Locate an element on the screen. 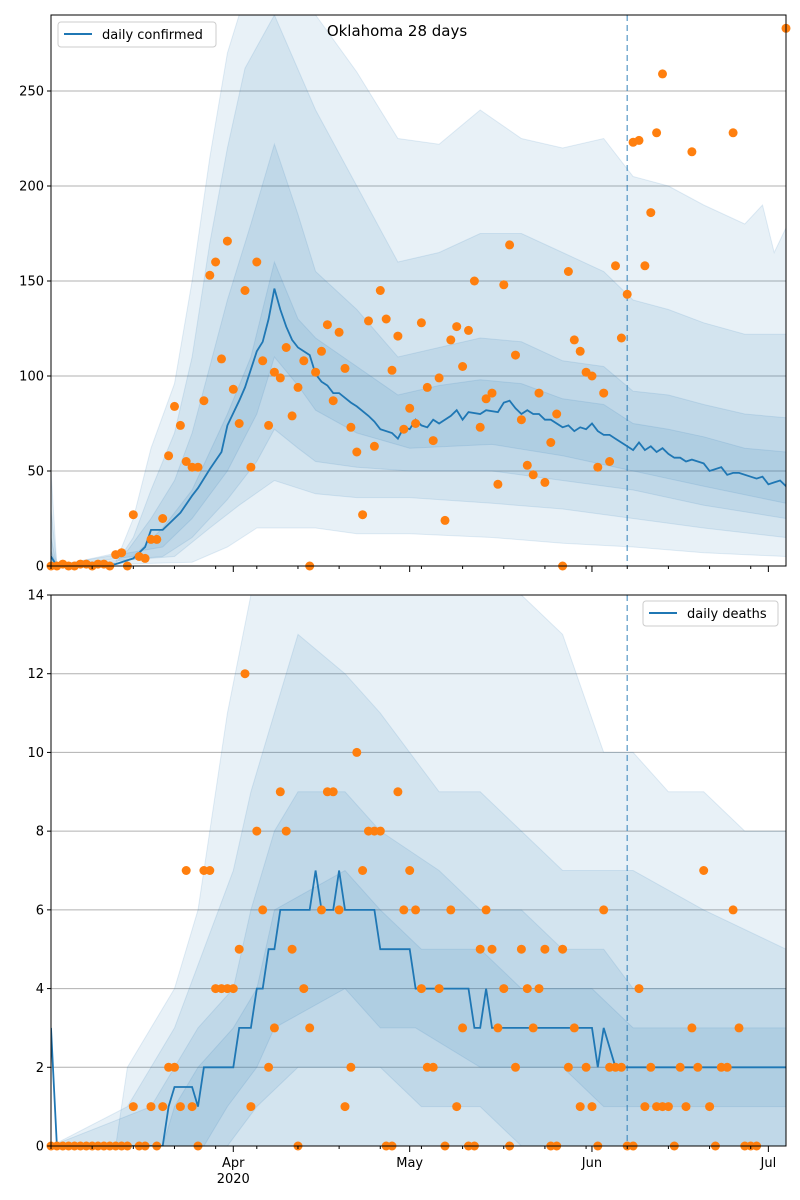 This screenshot has height=1200, width=800. confirmed-y-ticks: 0 50 100 150 200 250 is located at coordinates (35, 330).